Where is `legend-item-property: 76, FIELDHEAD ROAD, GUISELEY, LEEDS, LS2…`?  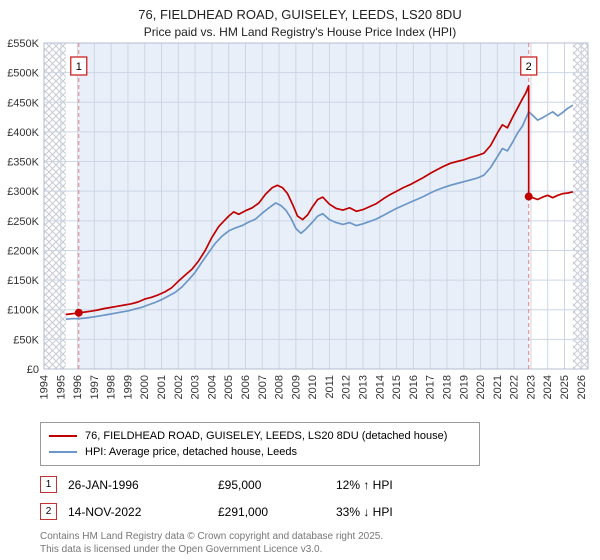 legend-item-property: 76, FIELDHEAD ROAD, GUISELEY, LEEDS, LS2… is located at coordinates (260, 436).